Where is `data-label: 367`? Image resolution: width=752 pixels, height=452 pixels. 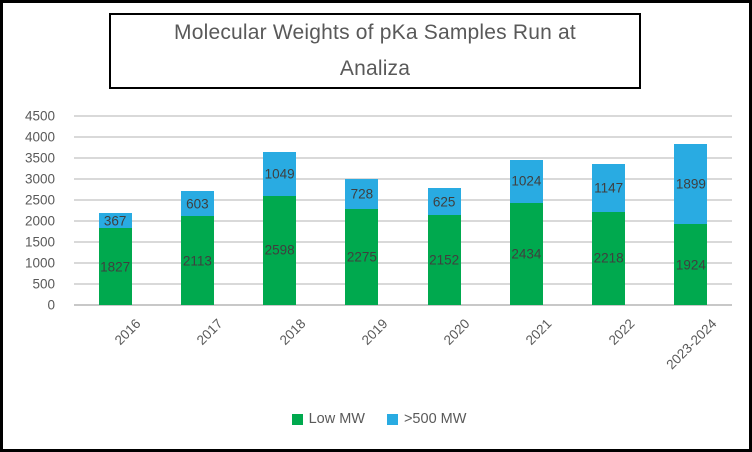 data-label: 367 is located at coordinates (115, 221).